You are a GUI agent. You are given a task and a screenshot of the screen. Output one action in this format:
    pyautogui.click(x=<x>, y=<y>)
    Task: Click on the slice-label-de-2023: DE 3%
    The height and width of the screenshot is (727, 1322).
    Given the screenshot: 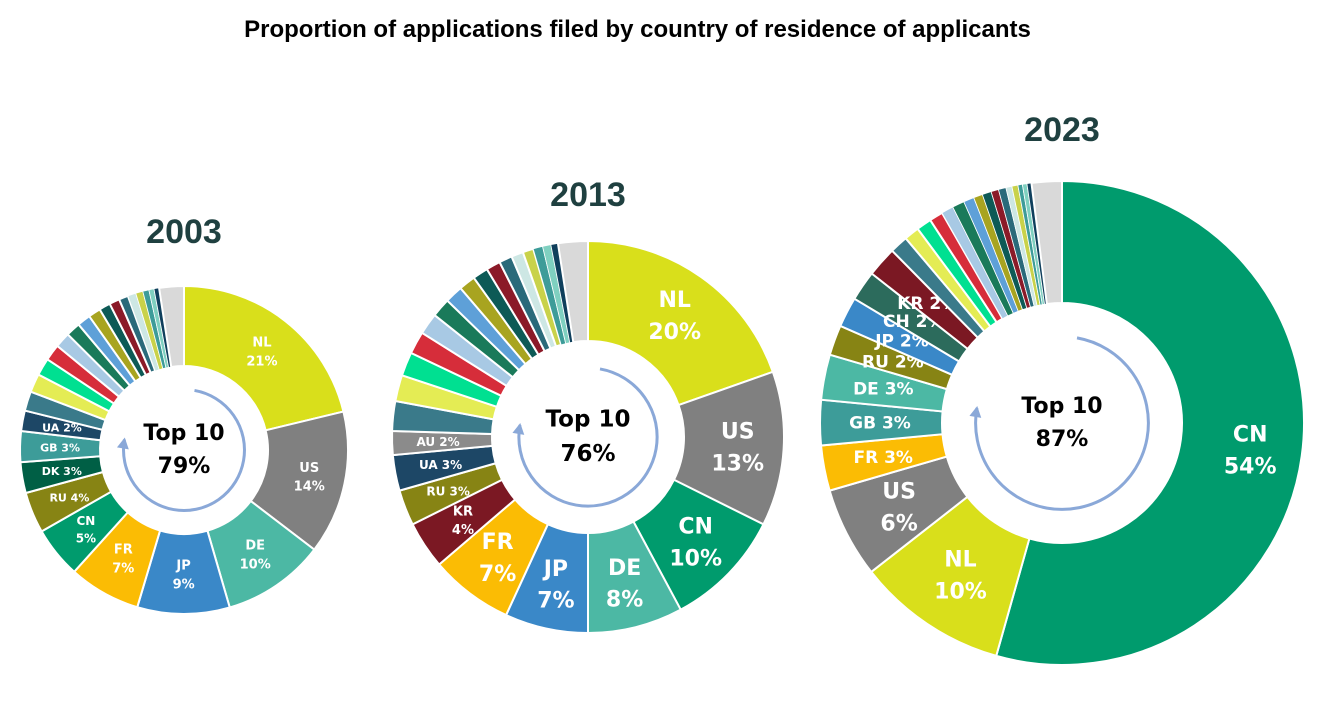 What is the action you would take?
    pyautogui.click(x=883, y=389)
    